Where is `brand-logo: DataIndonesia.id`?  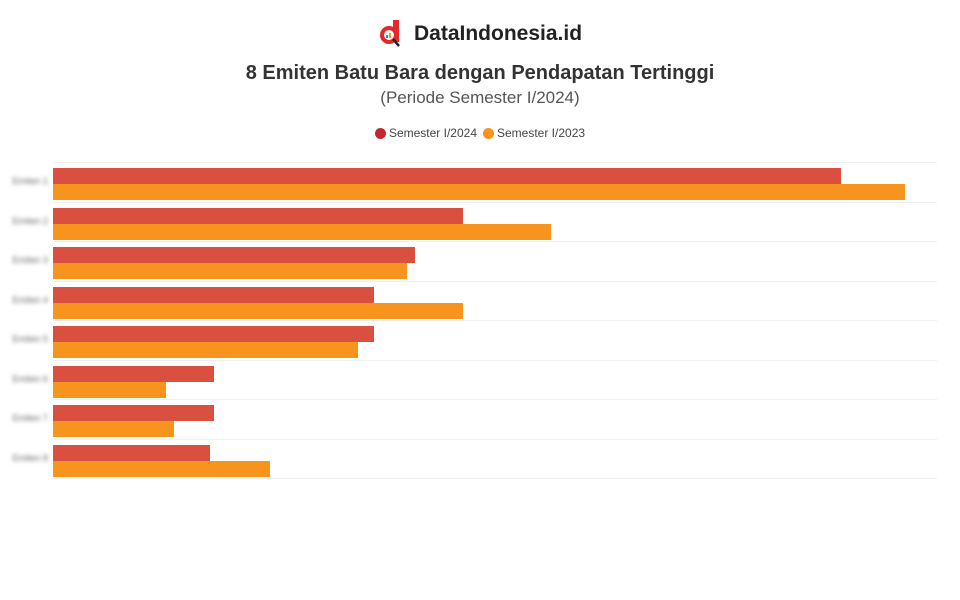
brand-logo: DataIndonesia.id is located at coordinates (480, 34).